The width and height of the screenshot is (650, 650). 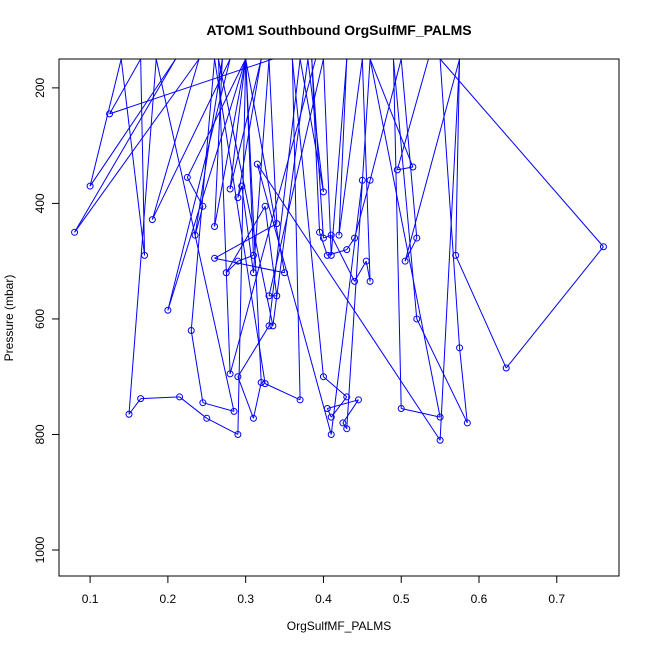 I want to click on x-tick-label: 0.7, so click(x=556, y=599).